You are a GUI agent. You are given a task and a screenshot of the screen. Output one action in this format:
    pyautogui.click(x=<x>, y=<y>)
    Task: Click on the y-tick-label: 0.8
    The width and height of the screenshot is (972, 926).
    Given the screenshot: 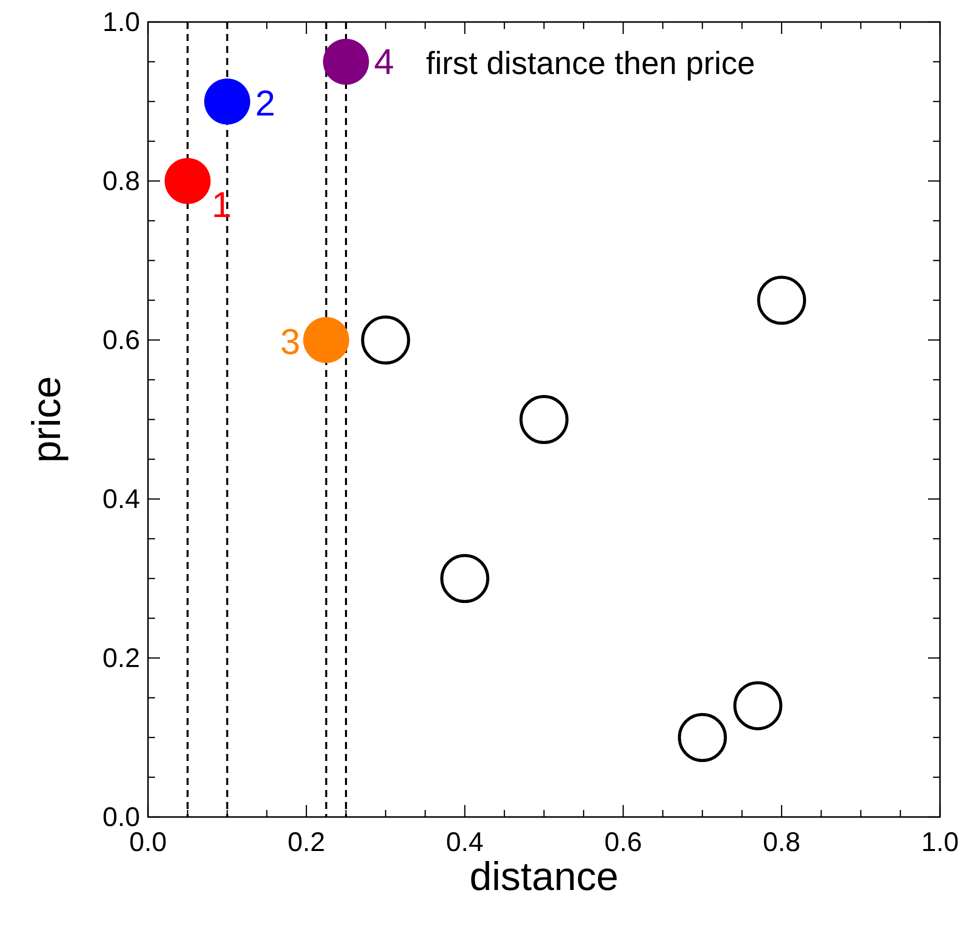 What is the action you would take?
    pyautogui.click(x=121, y=181)
    